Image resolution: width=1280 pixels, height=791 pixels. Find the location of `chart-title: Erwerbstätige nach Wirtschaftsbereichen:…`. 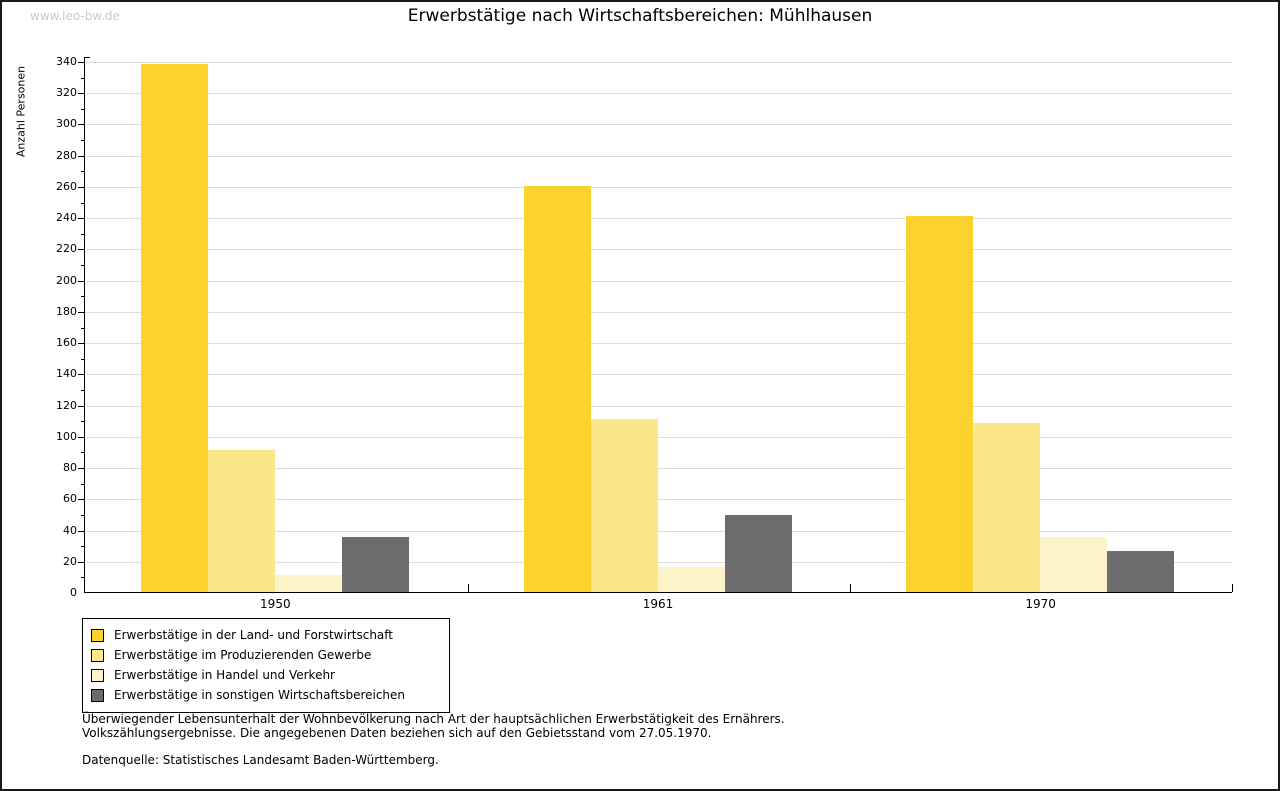

chart-title: Erwerbstätige nach Wirtschaftsbereichen:… is located at coordinates (640, 16).